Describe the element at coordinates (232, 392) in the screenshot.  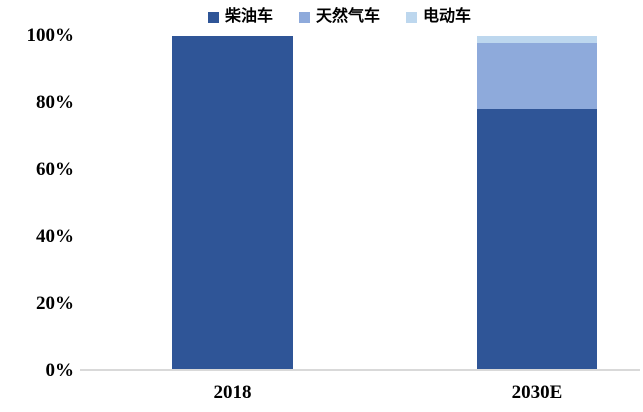
I see `x-axis-label-2018: 2018` at that location.